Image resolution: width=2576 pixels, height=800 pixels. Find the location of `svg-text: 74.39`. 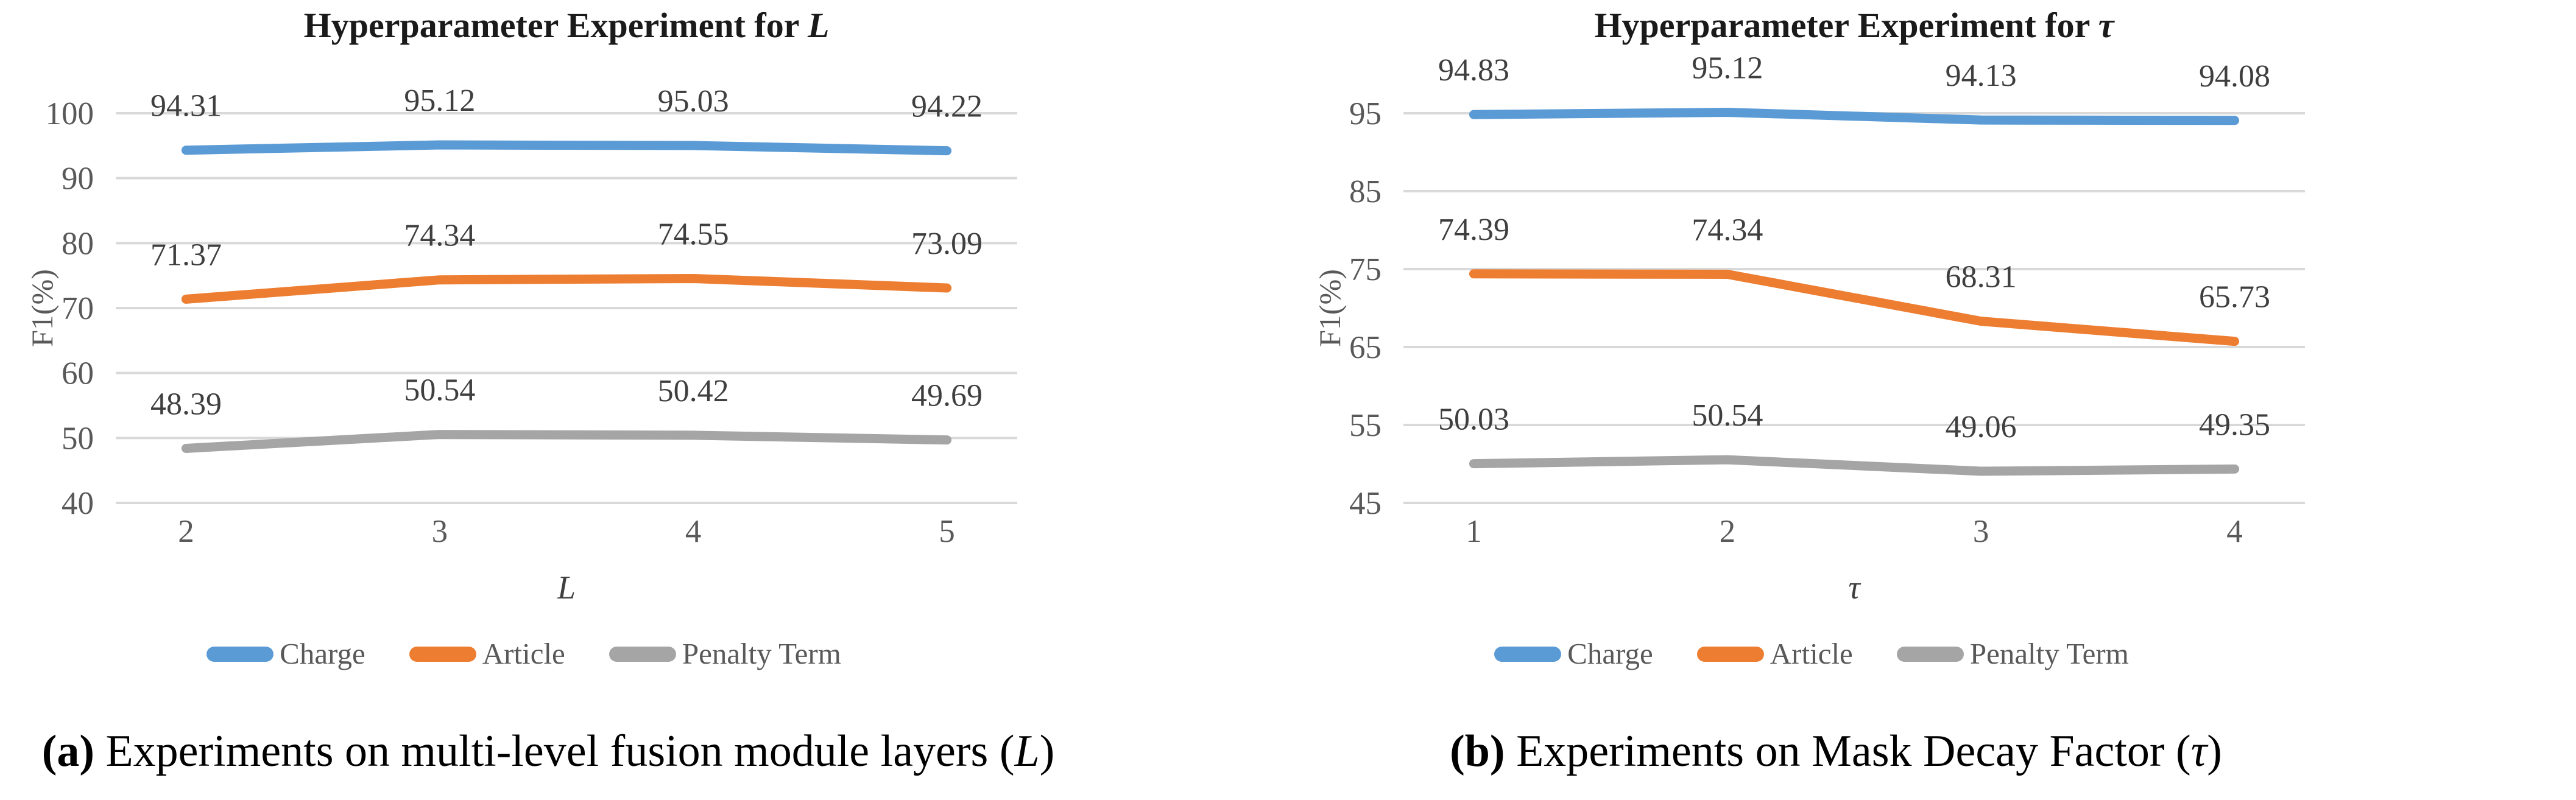

svg-text: 74.39 is located at coordinates (1473, 229).